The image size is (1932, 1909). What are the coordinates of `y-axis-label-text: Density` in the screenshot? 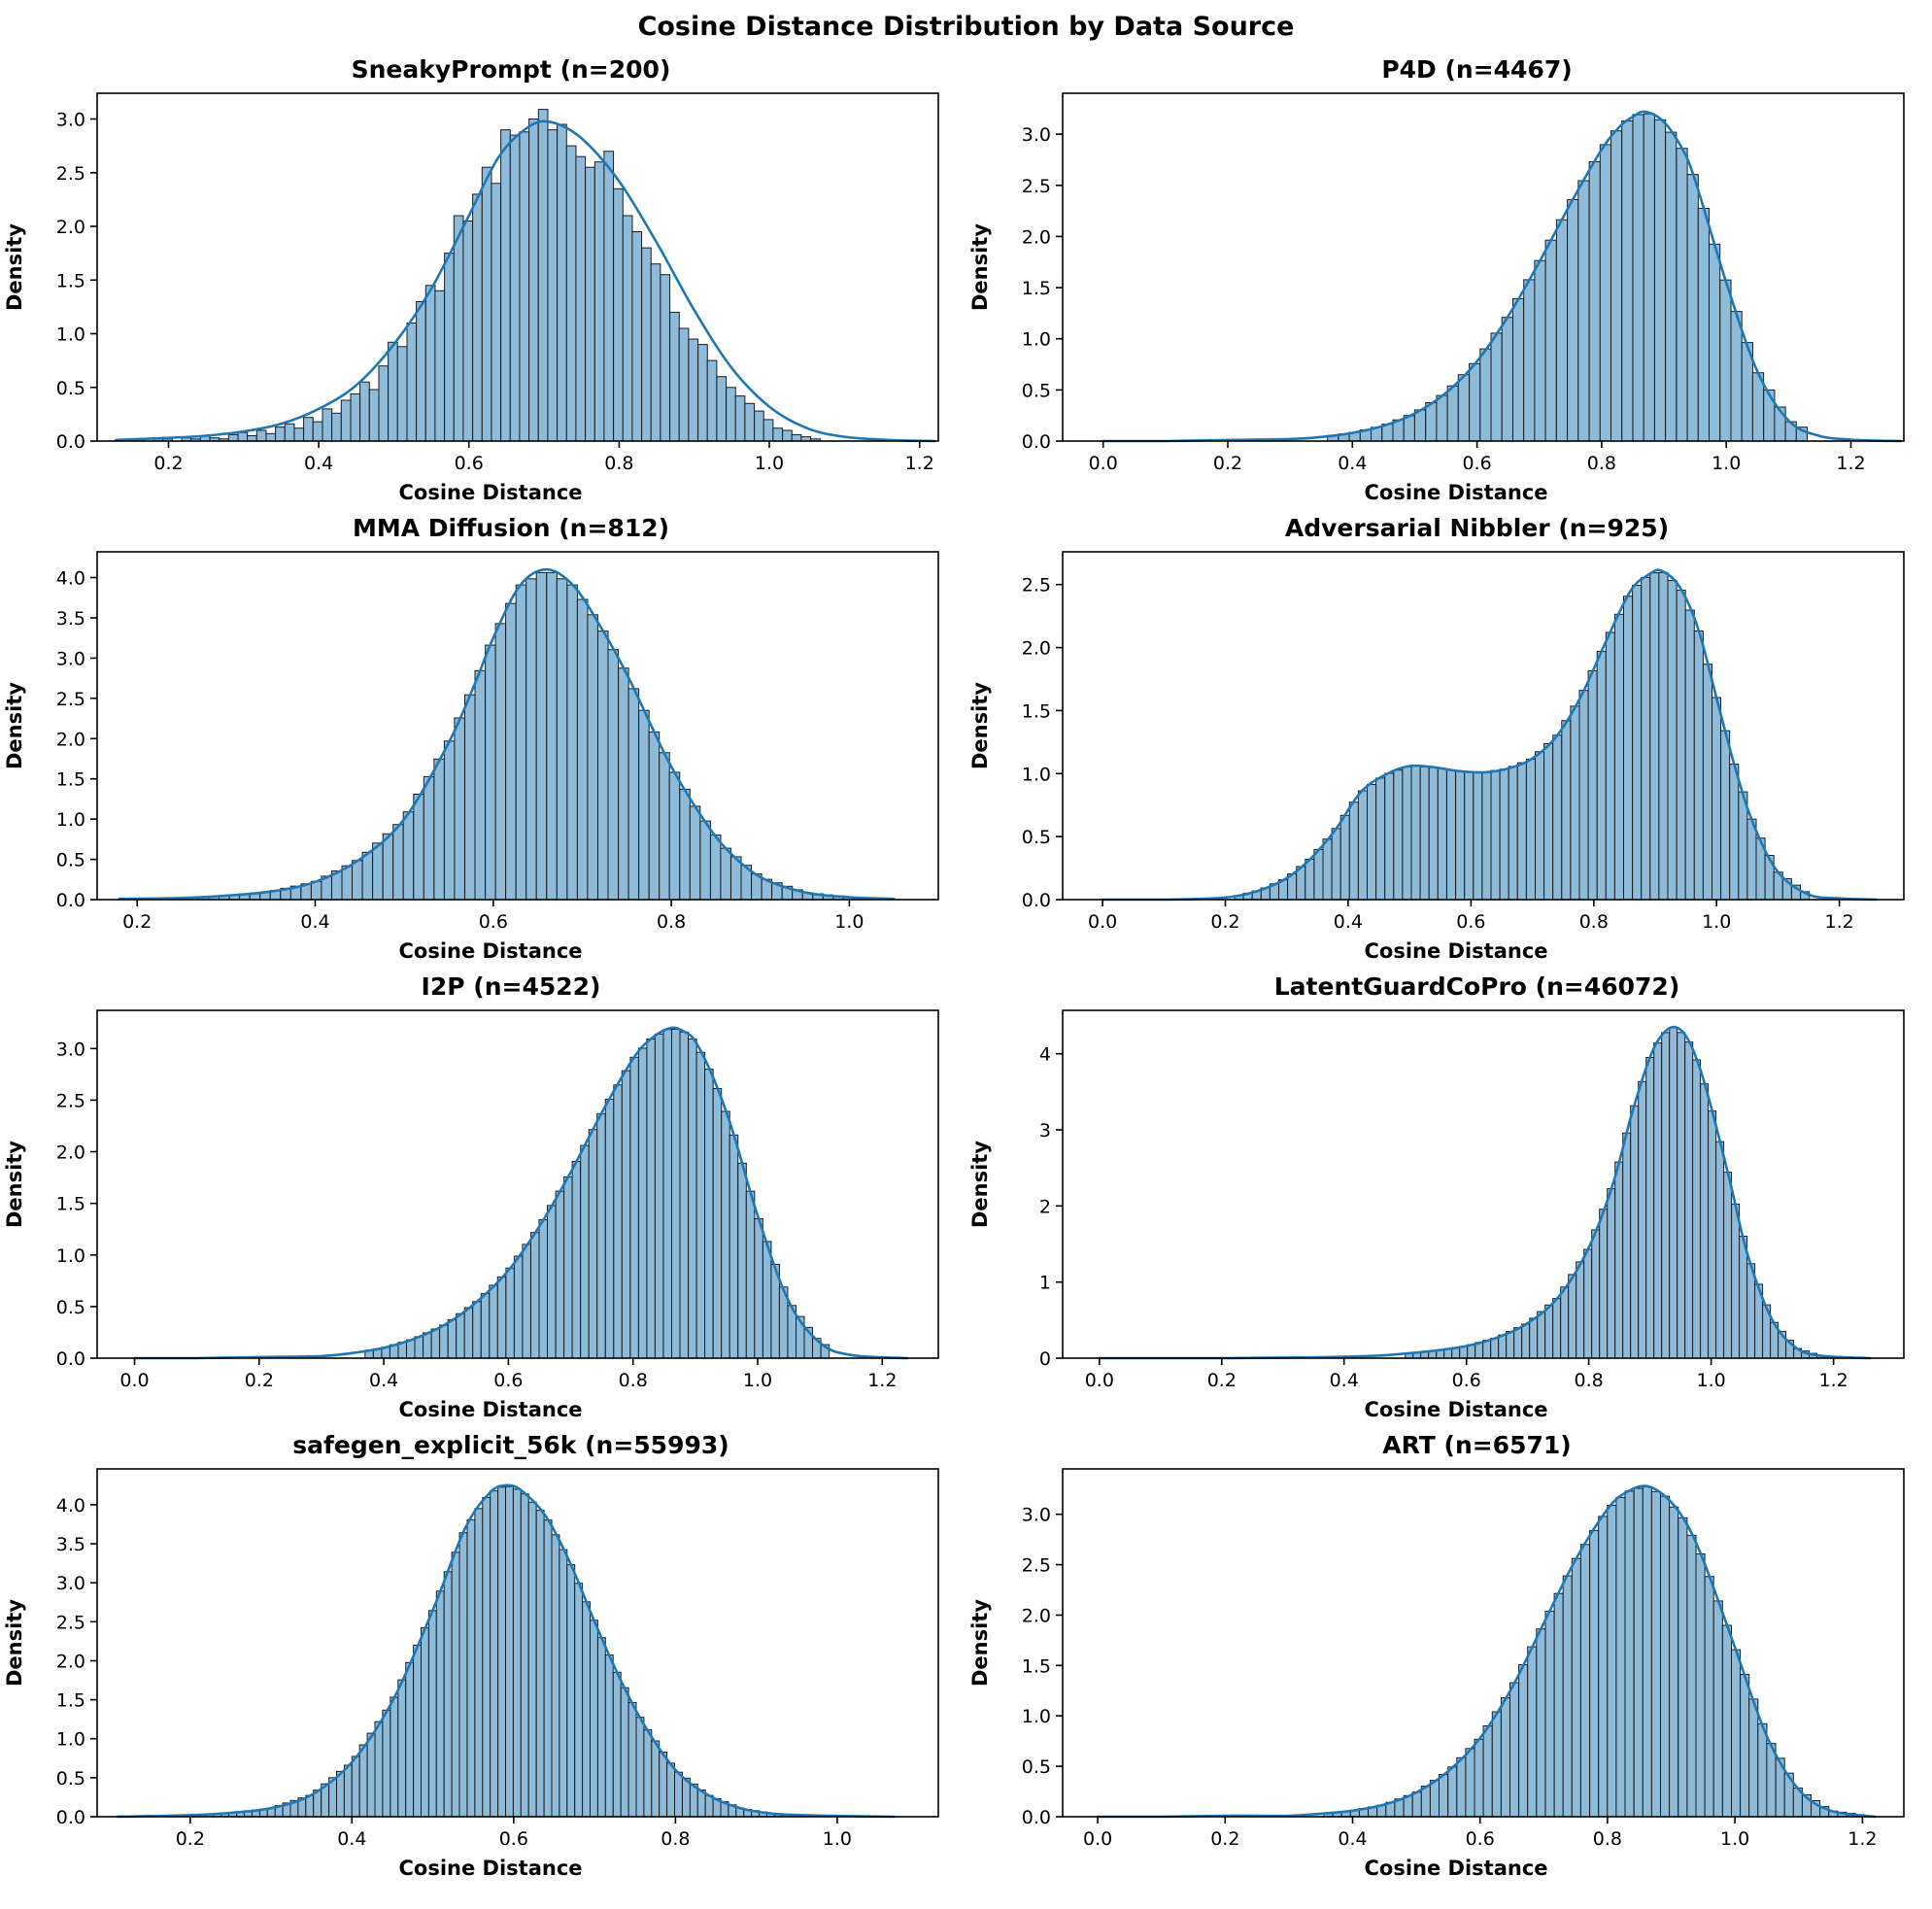 It's located at (980, 1642).